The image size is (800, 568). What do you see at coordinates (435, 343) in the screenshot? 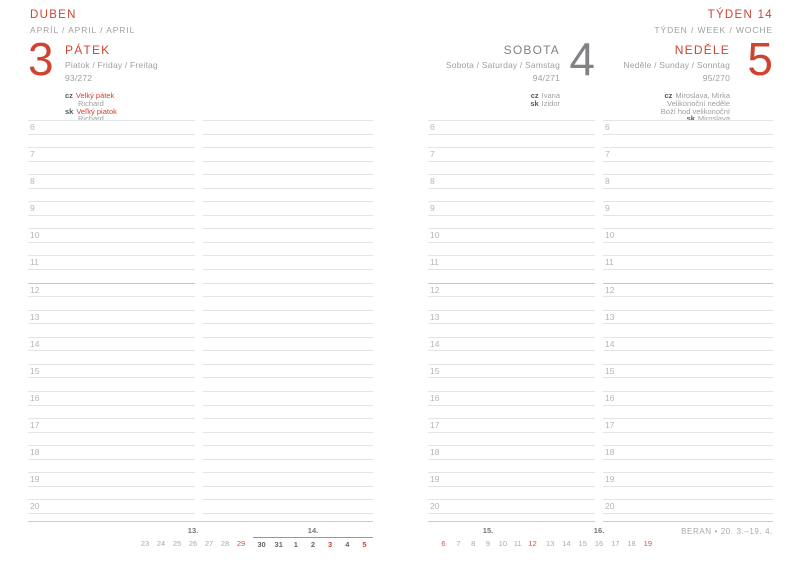
I see `hour-label: 14` at bounding box center [435, 343].